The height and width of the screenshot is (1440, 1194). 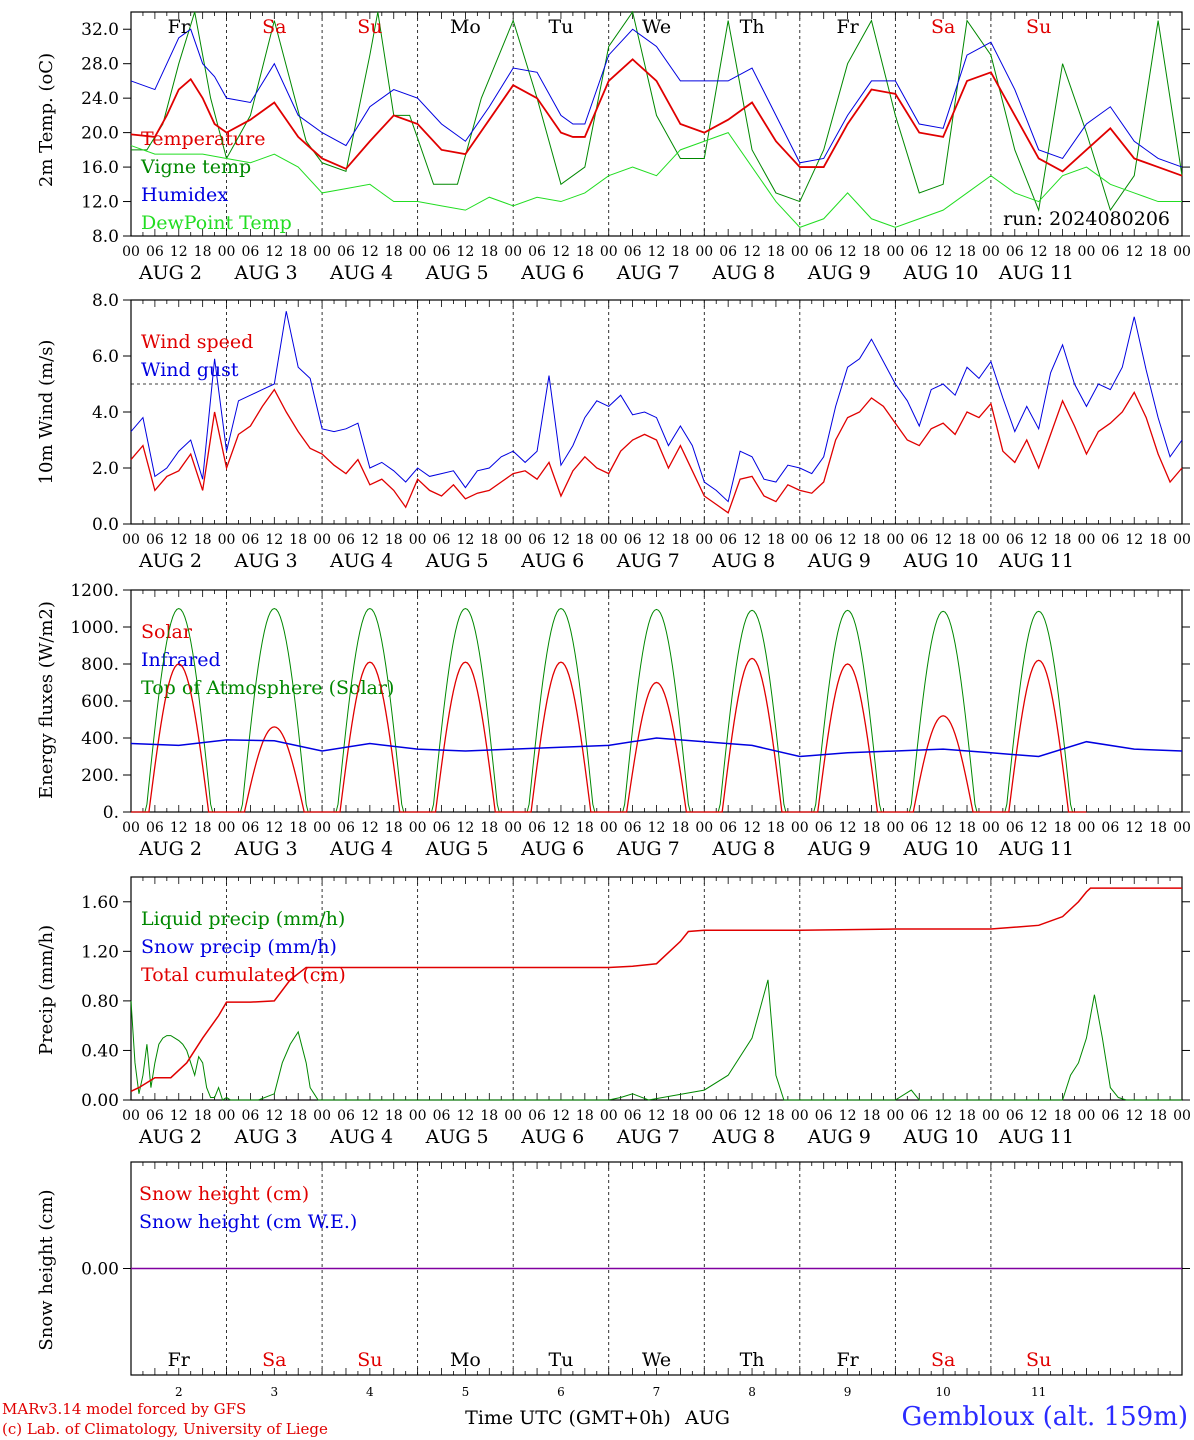 I want to click on day-number-label: 5, so click(x=466, y=1392).